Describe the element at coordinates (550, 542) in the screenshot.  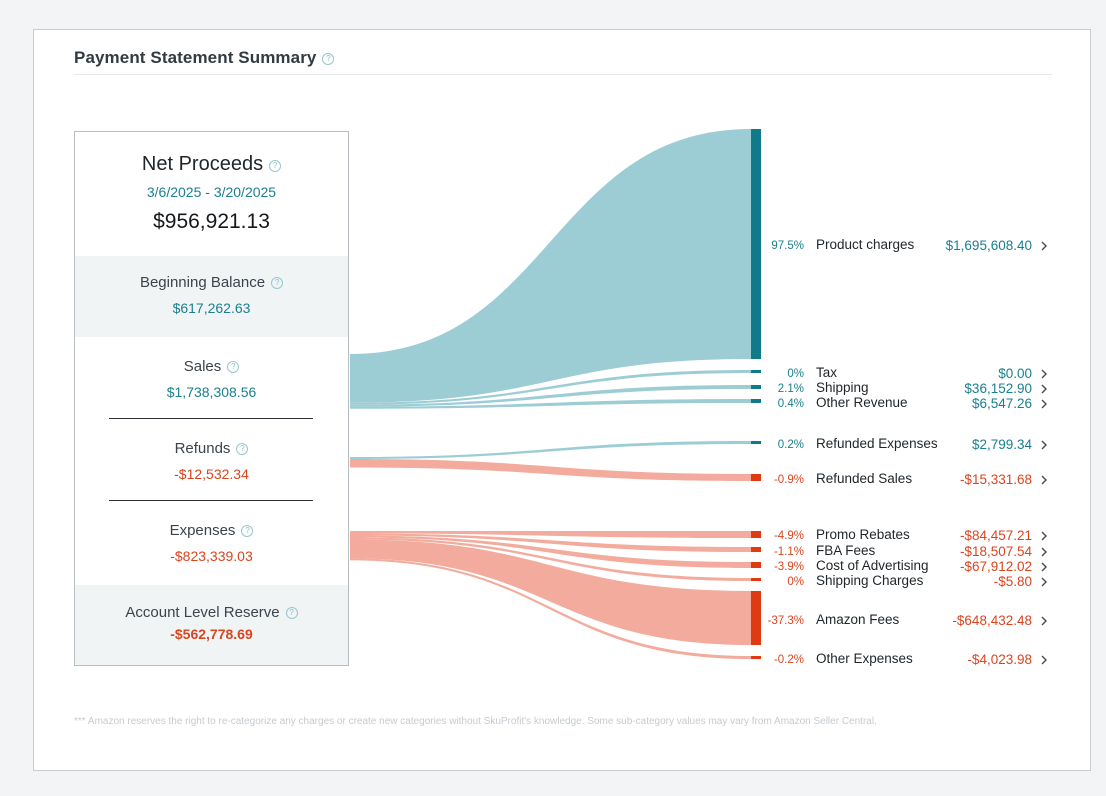
I see `flow-fba-fees` at that location.